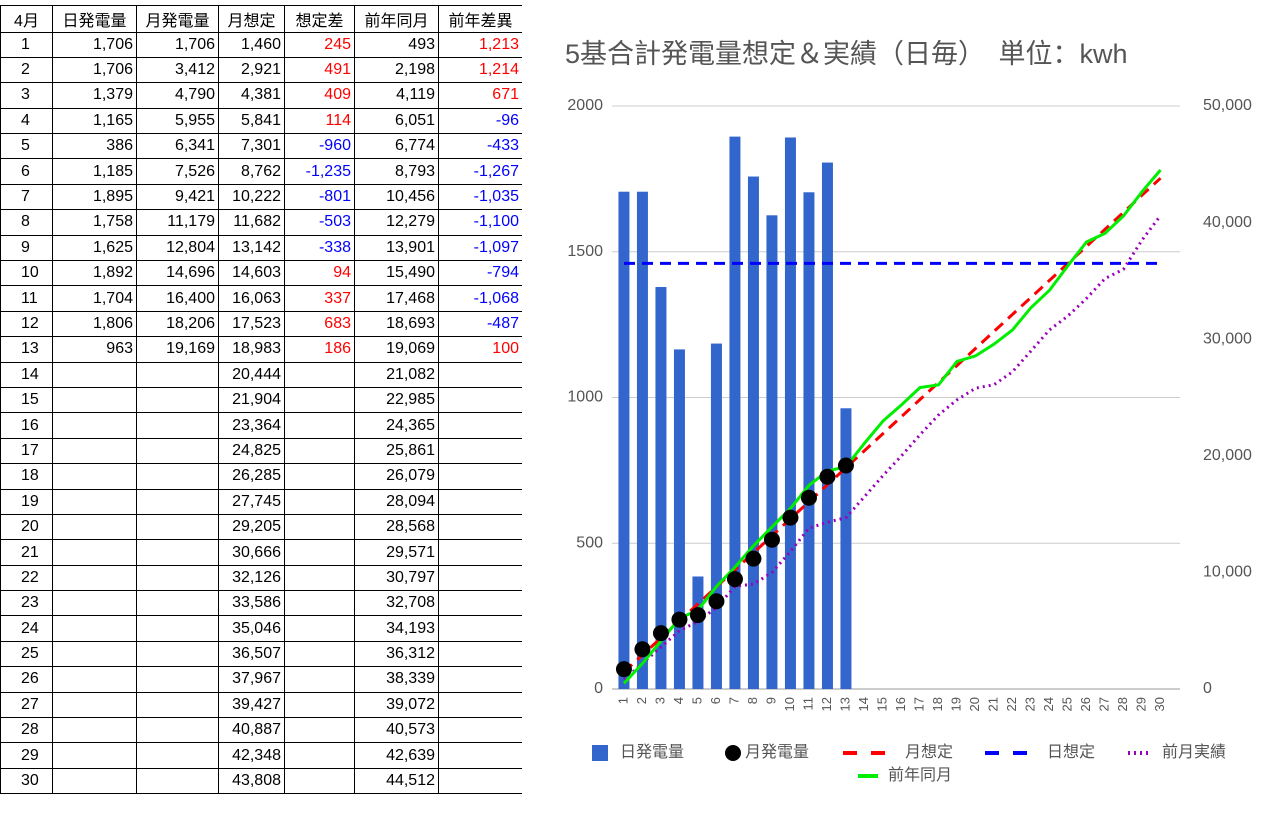 This screenshot has width=1280, height=818. I want to click on cell: 3,412, so click(177, 70).